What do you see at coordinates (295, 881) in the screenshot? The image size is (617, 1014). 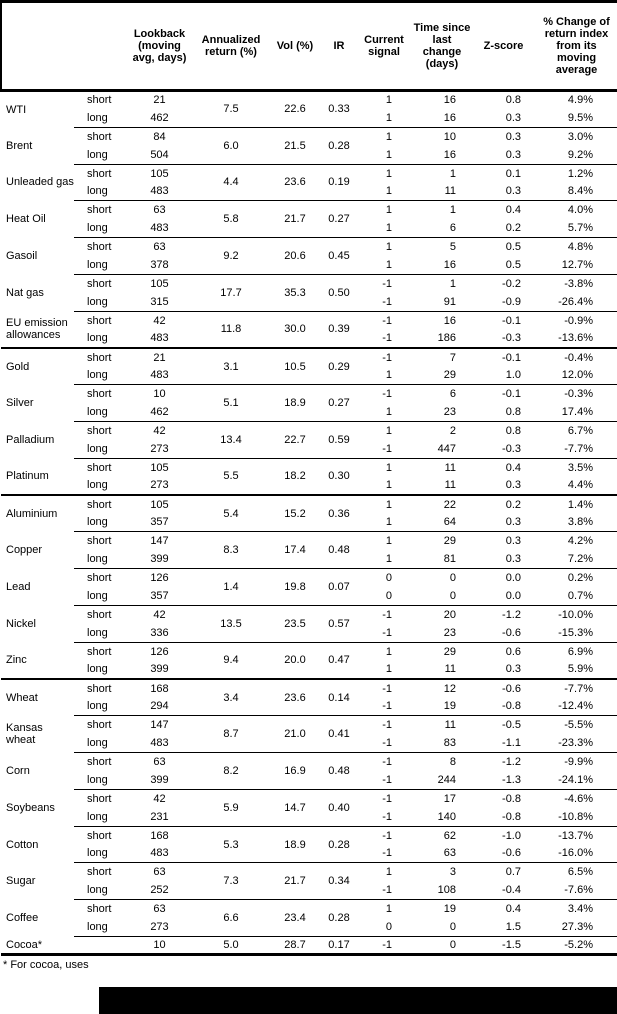 I see `vol-cell: 21.7` at bounding box center [295, 881].